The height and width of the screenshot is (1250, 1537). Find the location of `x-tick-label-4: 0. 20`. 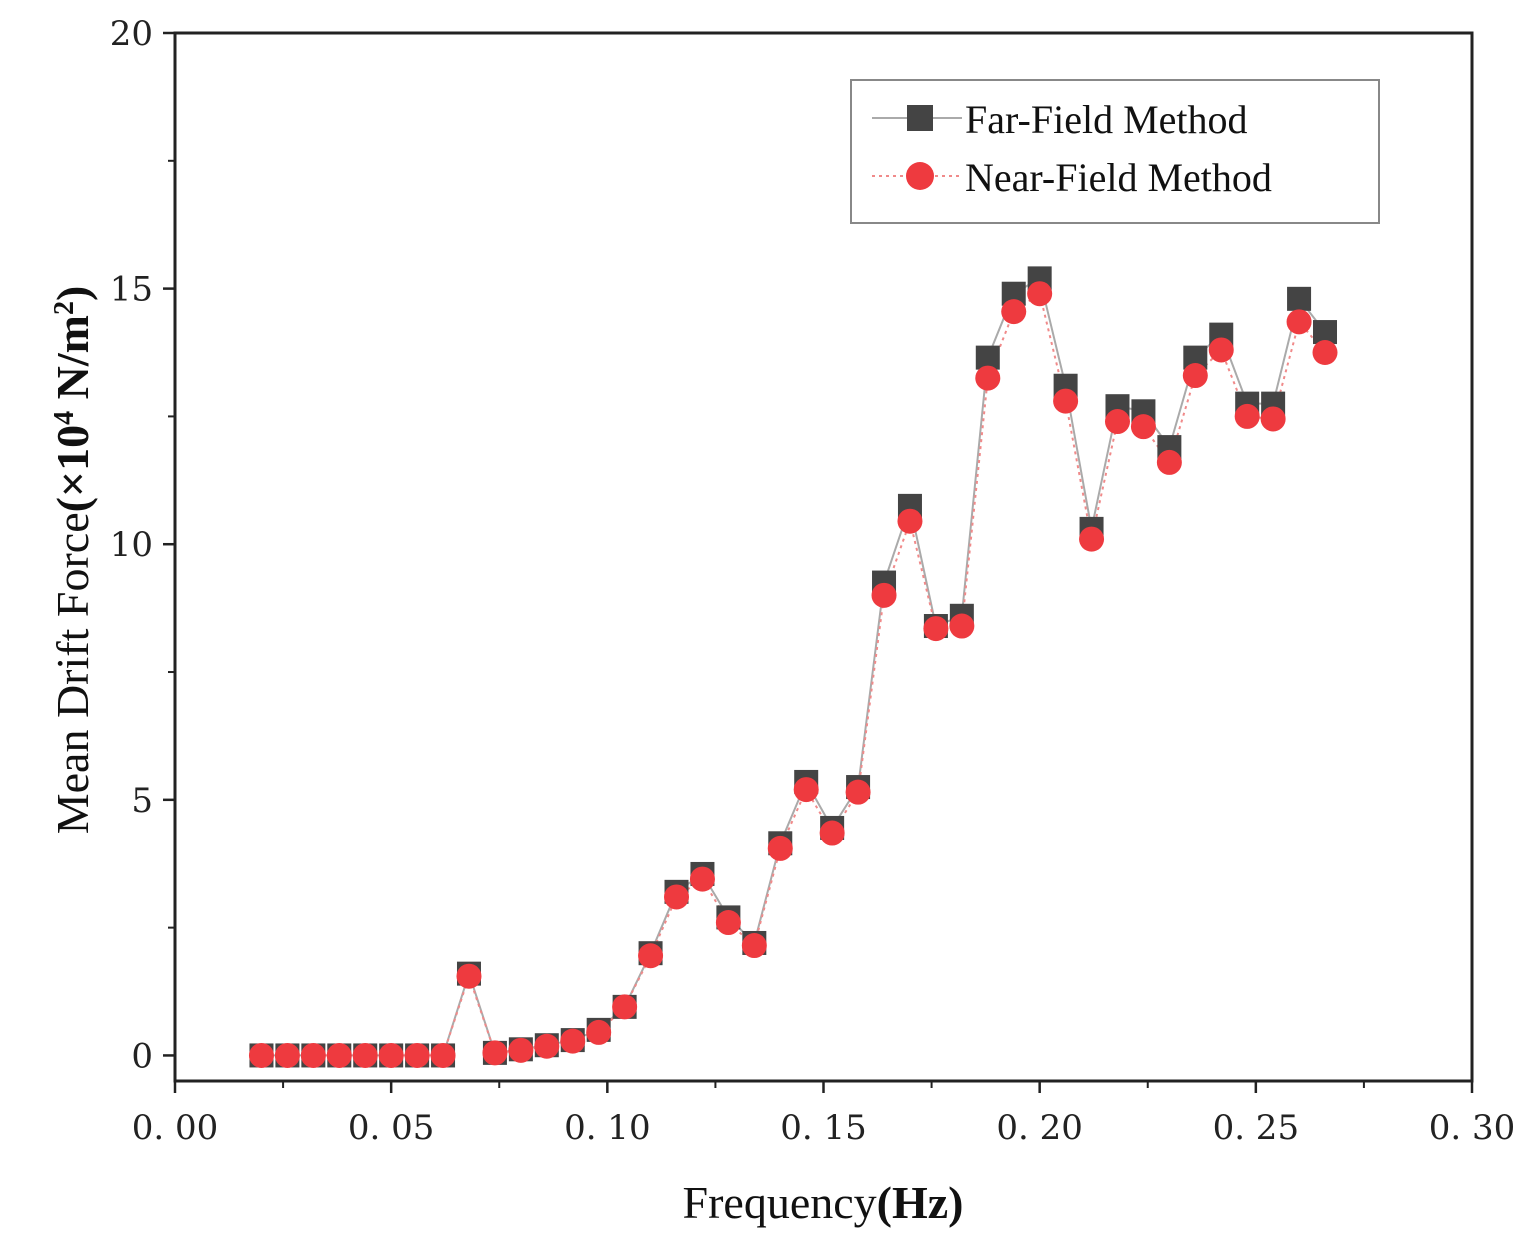

x-tick-label-4: 0. 20 is located at coordinates (1039, 1128).